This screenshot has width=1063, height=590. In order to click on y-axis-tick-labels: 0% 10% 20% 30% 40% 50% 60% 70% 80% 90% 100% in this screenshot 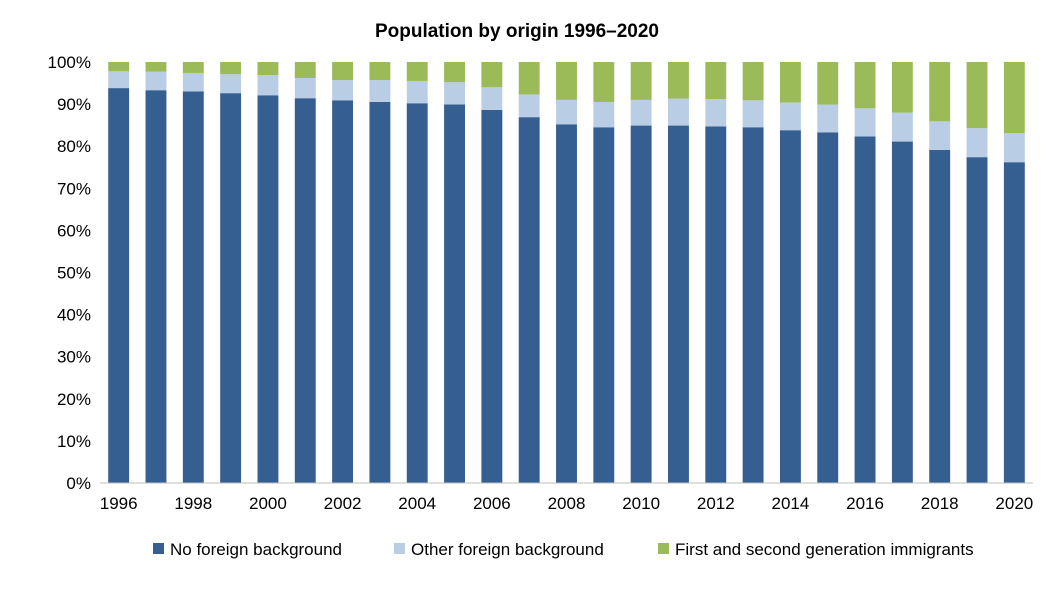, I will do `click(69, 273)`.